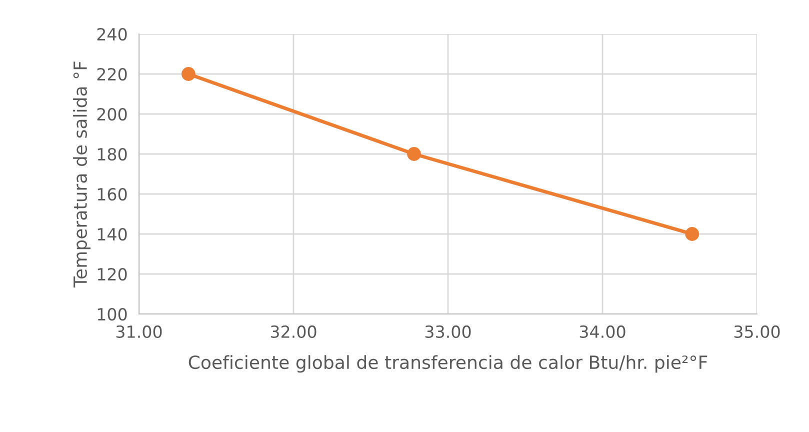 Image resolution: width=809 pixels, height=432 pixels. I want to click on x-tick-label: 31.00, so click(139, 331).